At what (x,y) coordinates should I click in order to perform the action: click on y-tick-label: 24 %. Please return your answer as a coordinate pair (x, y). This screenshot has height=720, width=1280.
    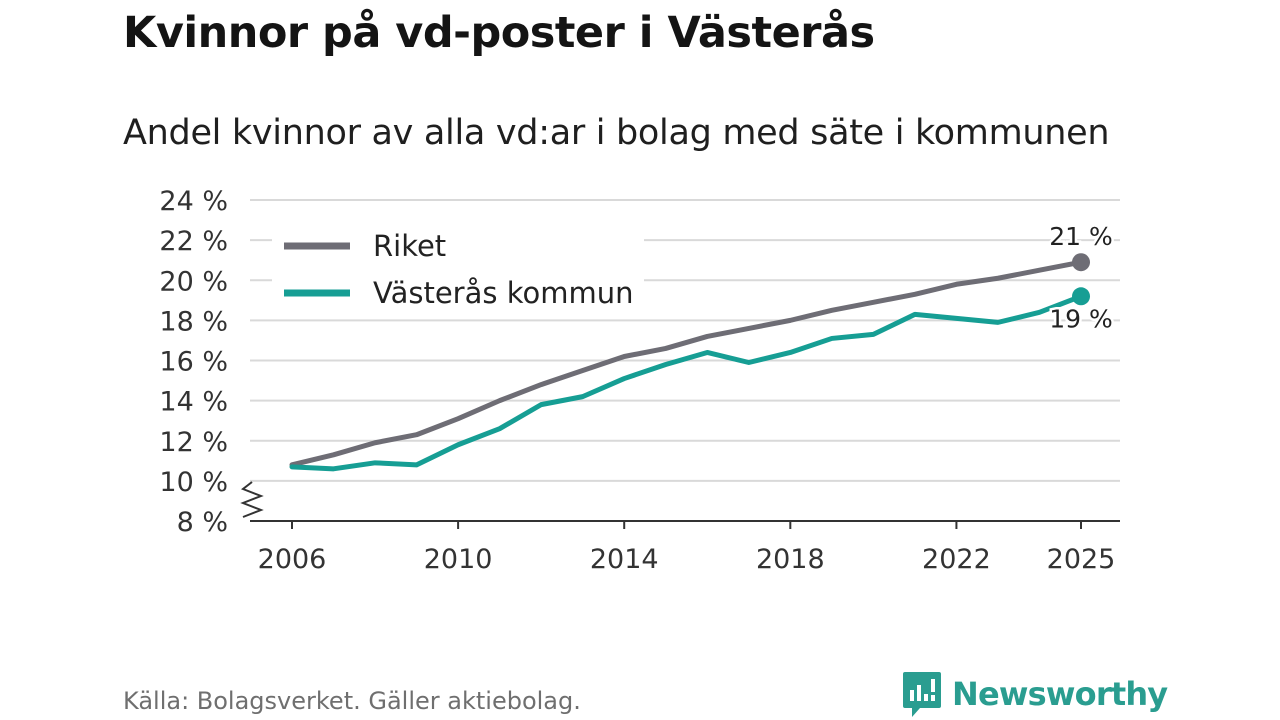
    Looking at the image, I should click on (193, 201).